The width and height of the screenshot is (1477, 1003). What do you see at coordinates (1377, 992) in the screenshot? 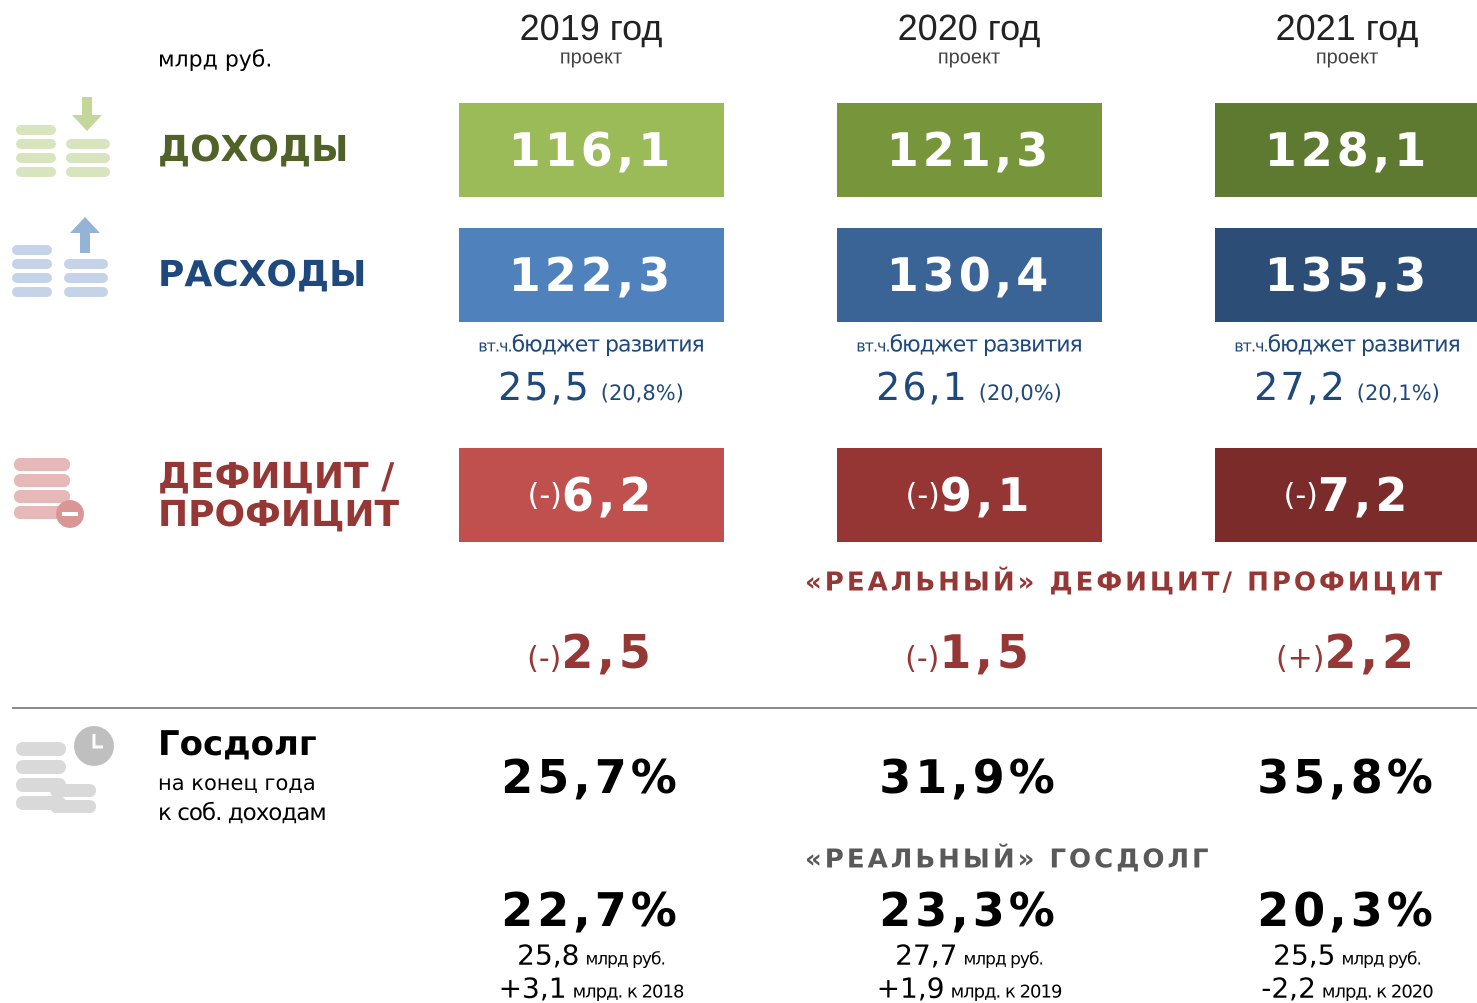
I see `real-debt-change-unit: млрд. к 2020` at bounding box center [1377, 992].